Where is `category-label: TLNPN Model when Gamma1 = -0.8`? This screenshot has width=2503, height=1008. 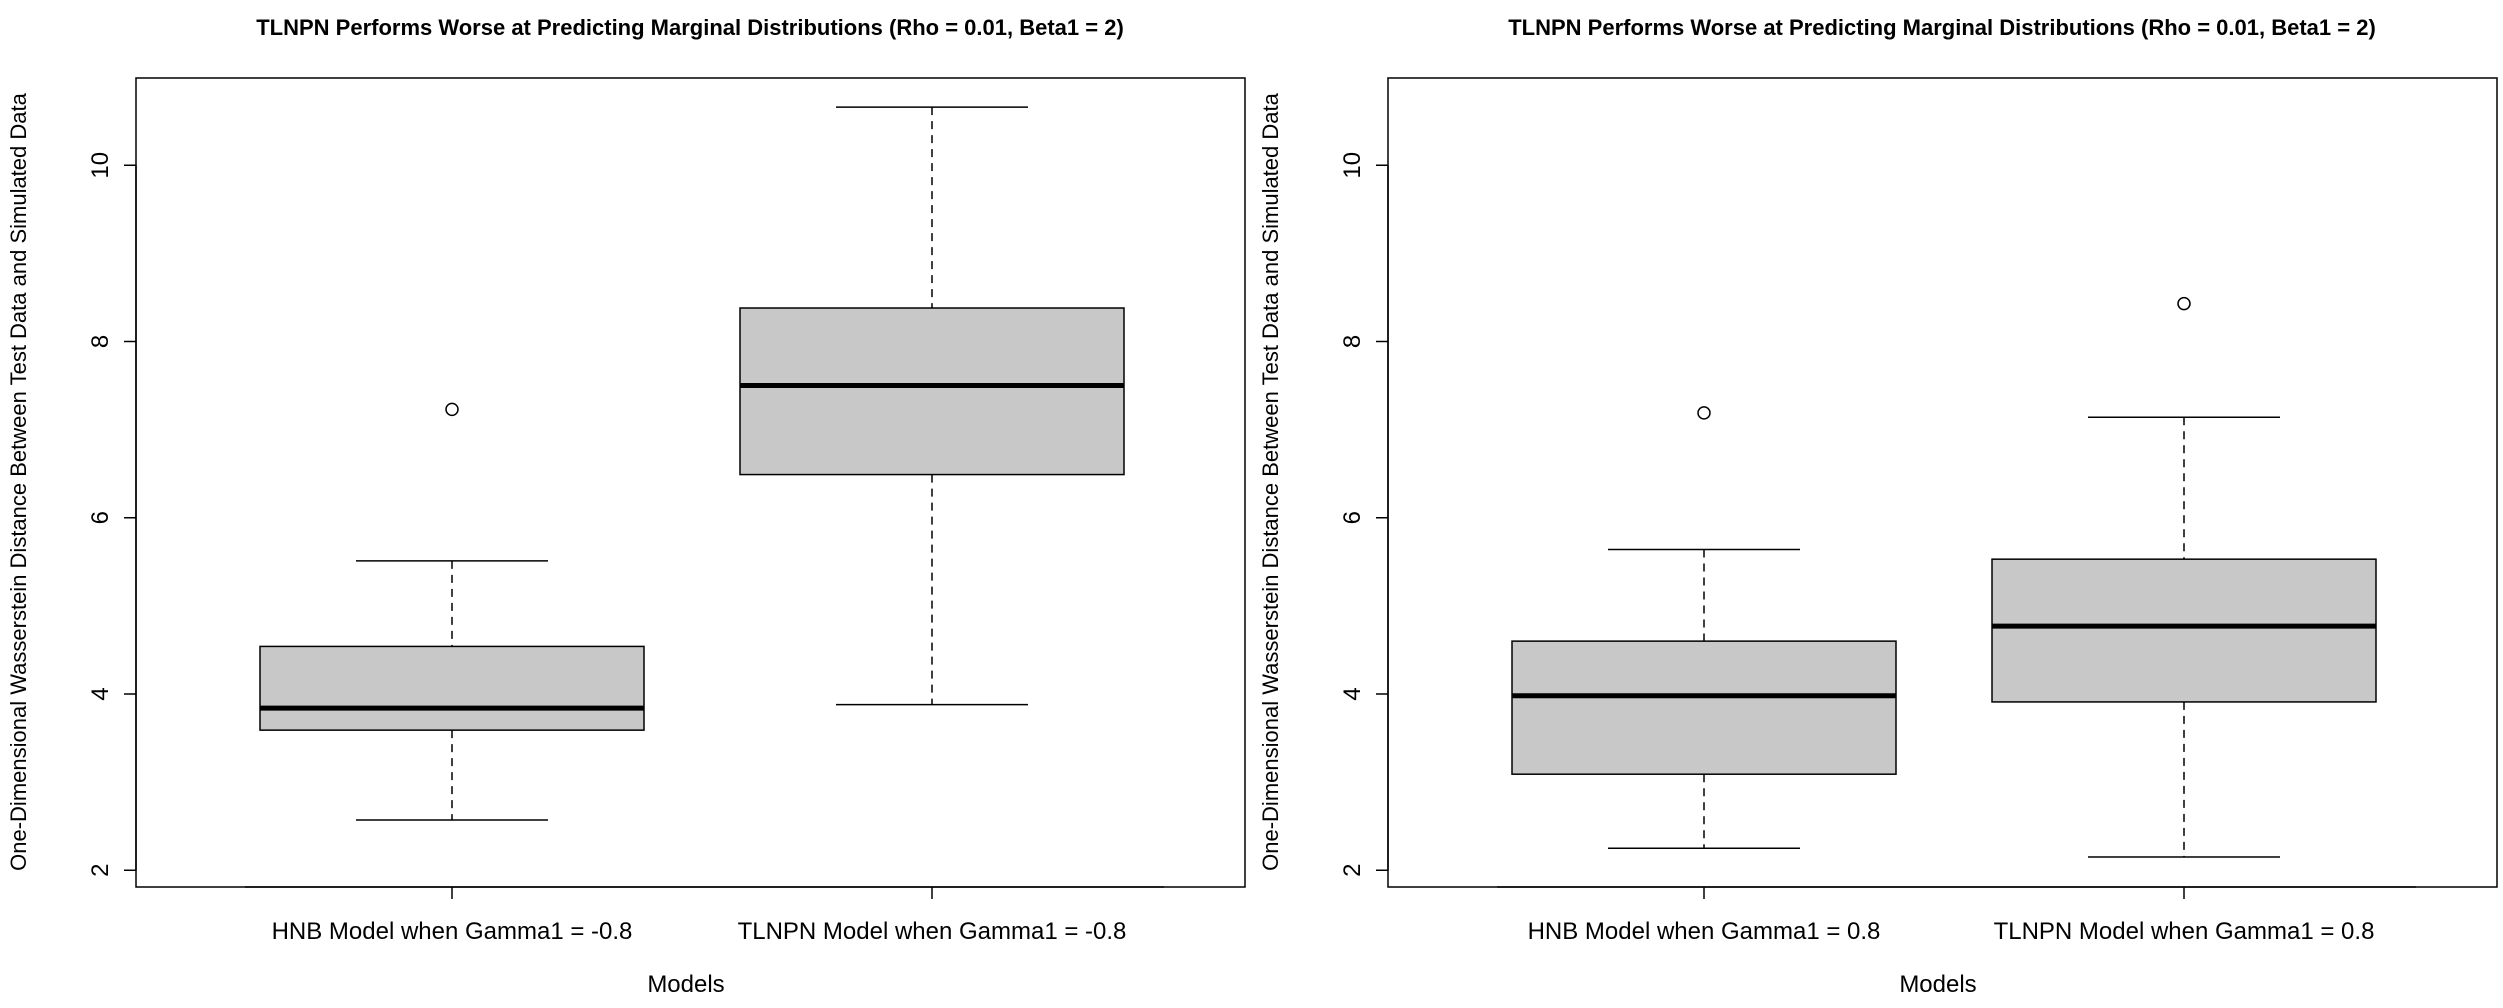
category-label: TLNPN Model when Gamma1 = -0.8 is located at coordinates (932, 931).